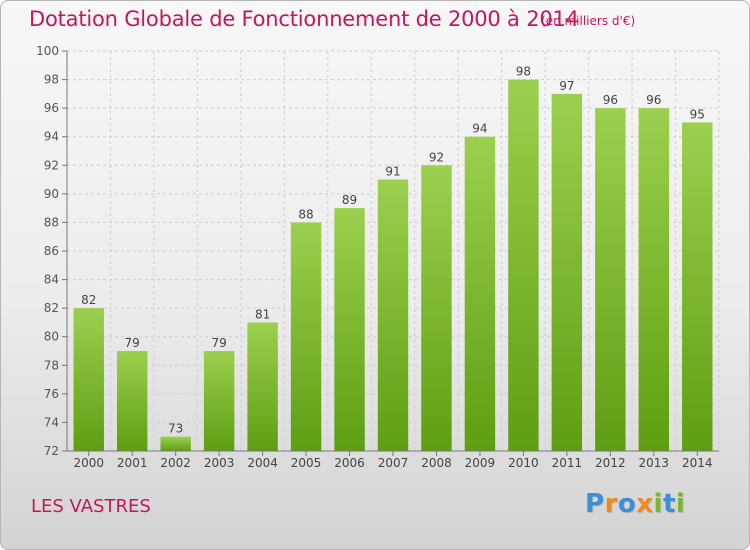 This screenshot has width=750, height=550. I want to click on bar-2010, so click(523, 265).